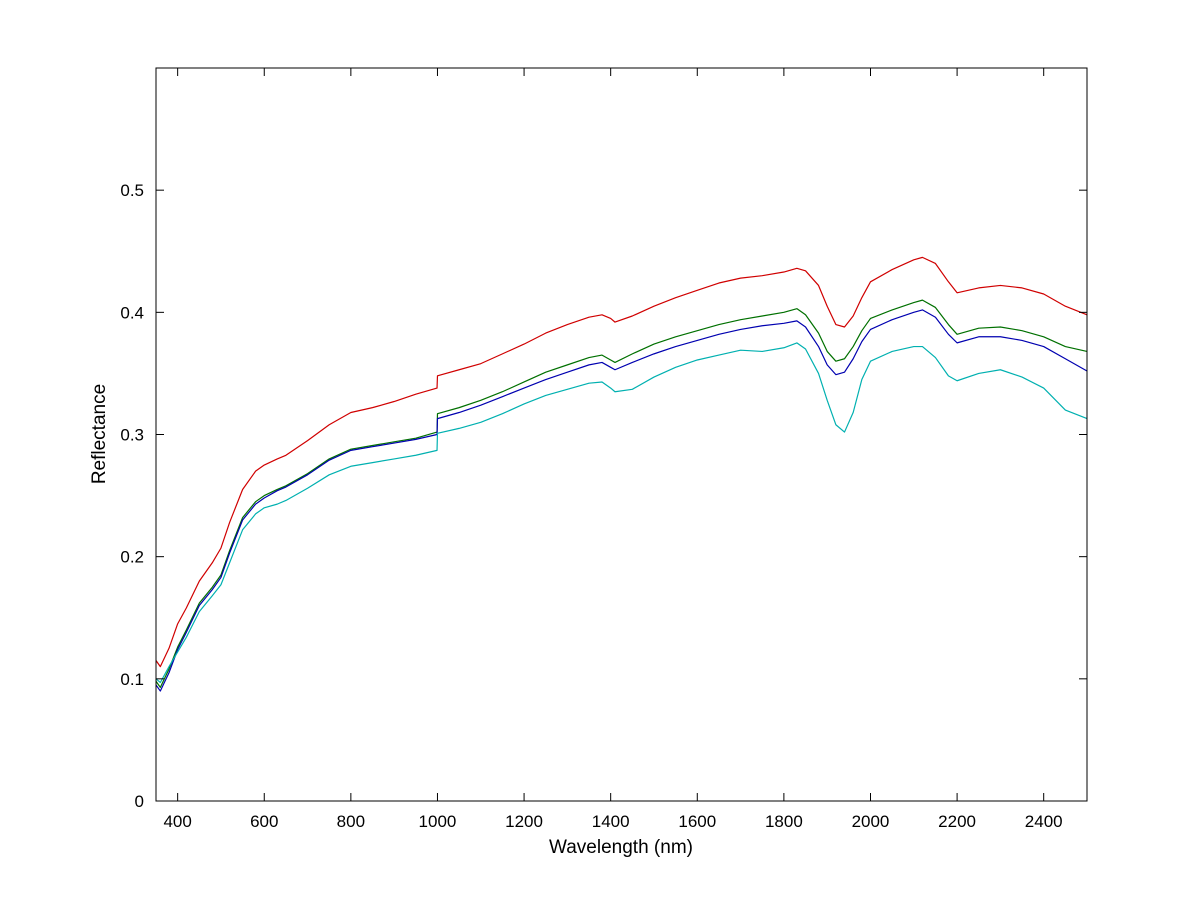 The width and height of the screenshot is (1201, 901). What do you see at coordinates (99, 434) in the screenshot?
I see `y-axis-title: Reflectance` at bounding box center [99, 434].